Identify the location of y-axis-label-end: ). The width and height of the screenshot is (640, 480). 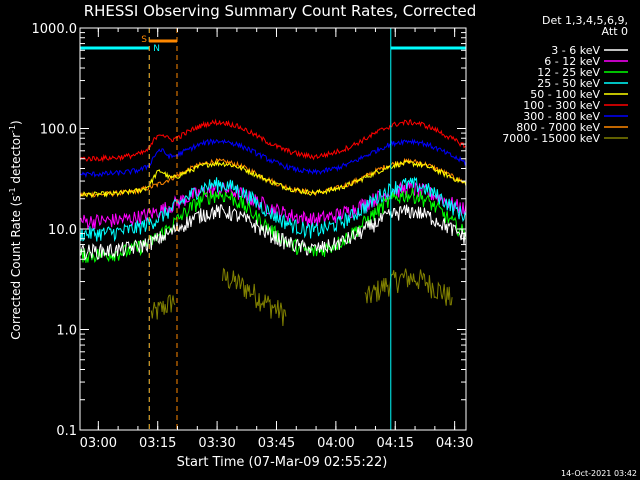
(16, 122).